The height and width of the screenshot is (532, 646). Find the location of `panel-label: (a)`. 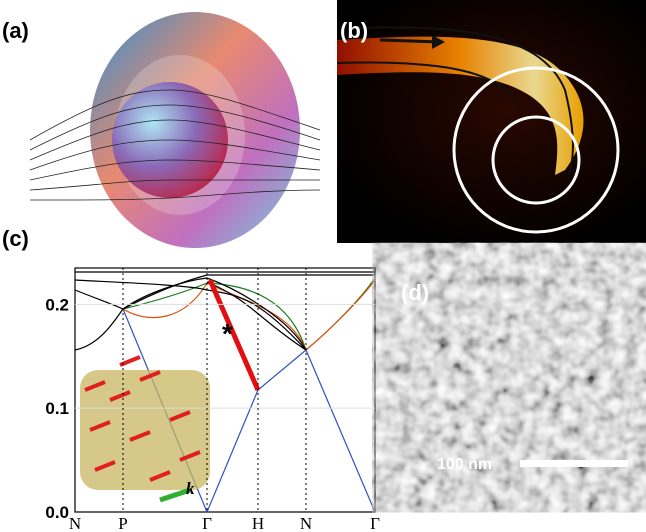

panel-label: (a) is located at coordinates (15, 30).